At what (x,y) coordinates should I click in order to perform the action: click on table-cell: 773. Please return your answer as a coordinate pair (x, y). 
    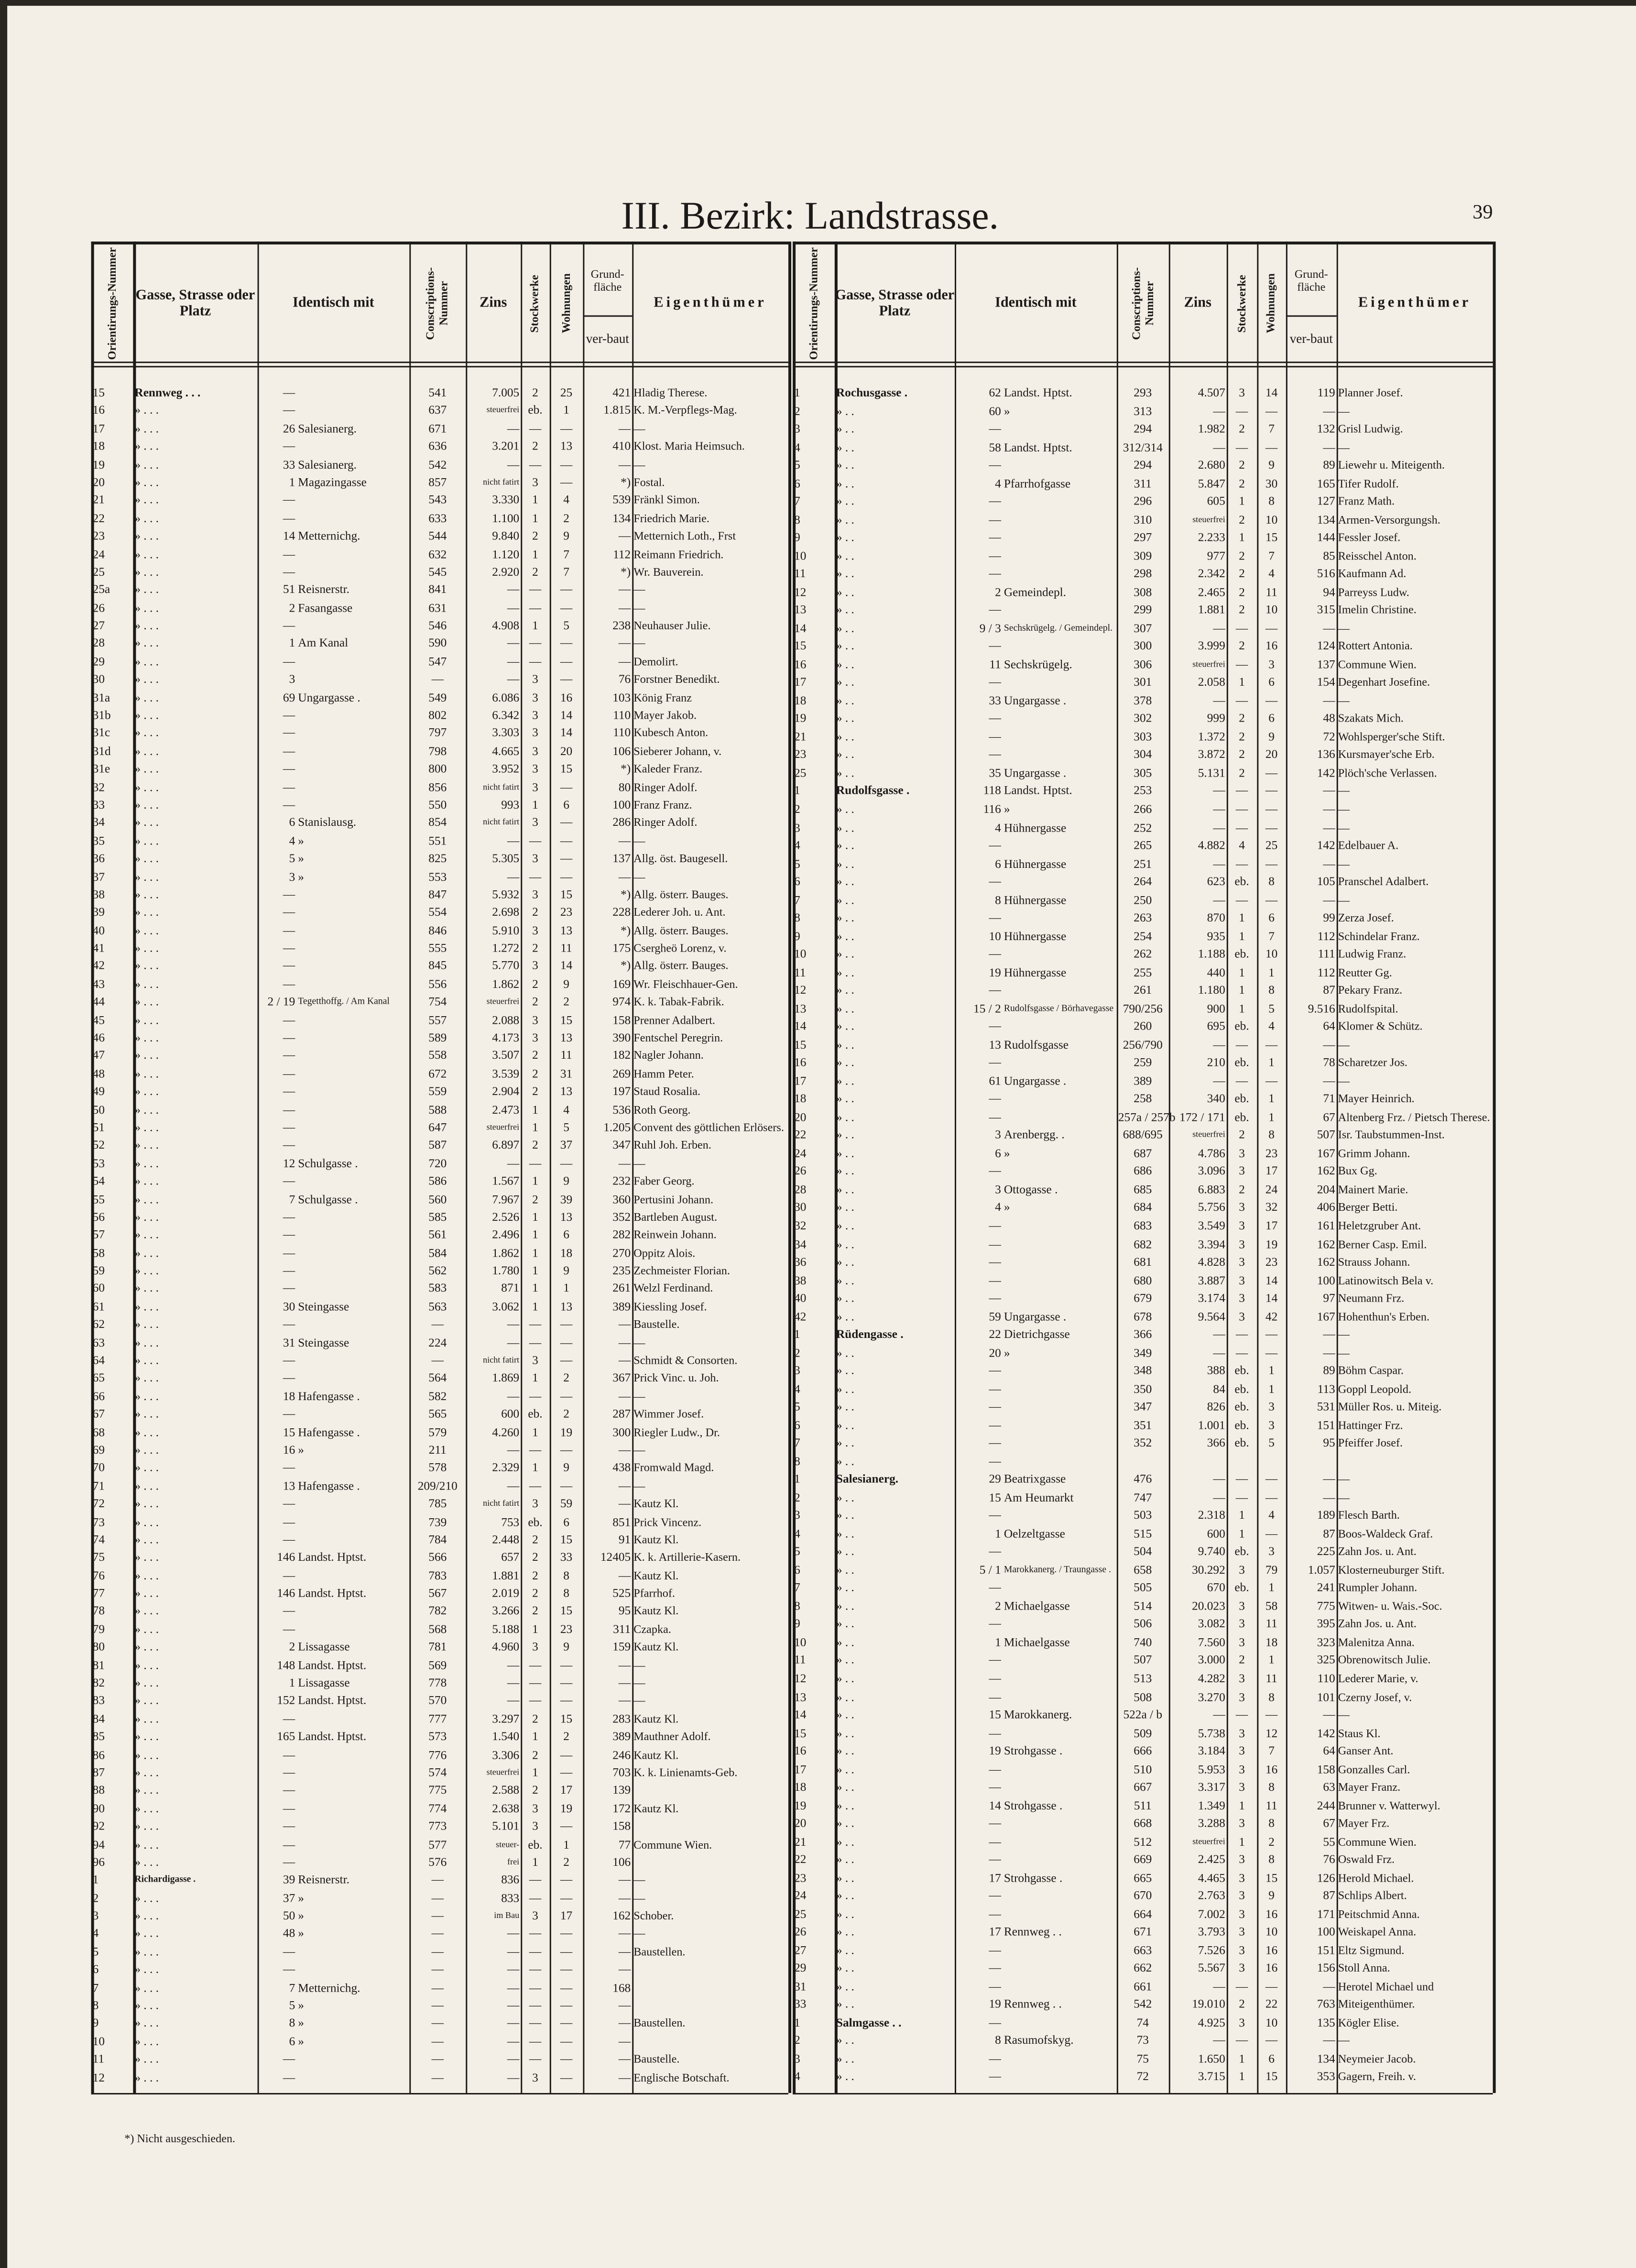
    Looking at the image, I should click on (438, 1826).